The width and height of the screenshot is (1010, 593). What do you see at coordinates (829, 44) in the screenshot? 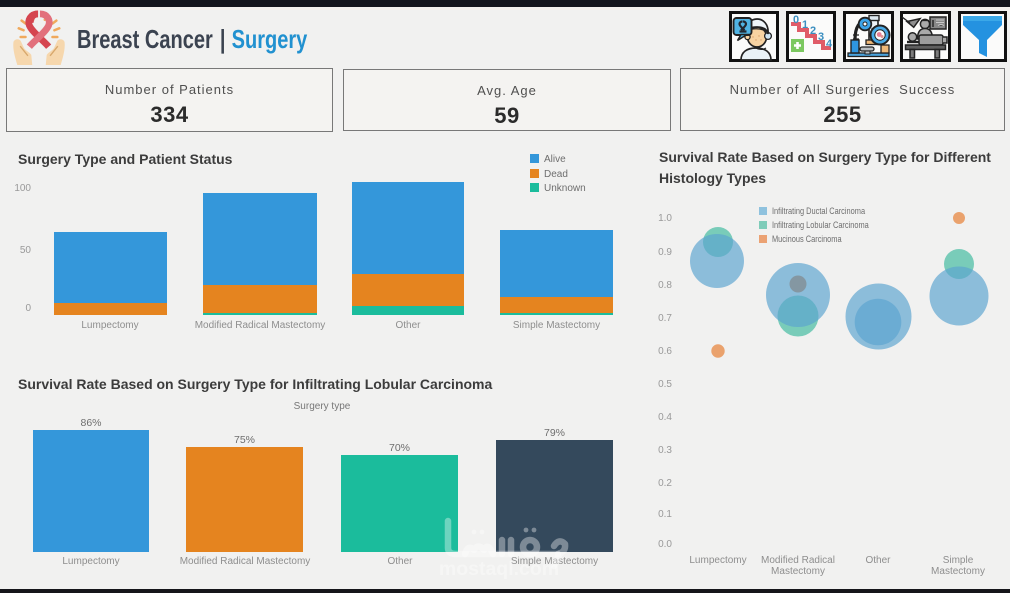
I see `svg-text: 4` at bounding box center [829, 44].